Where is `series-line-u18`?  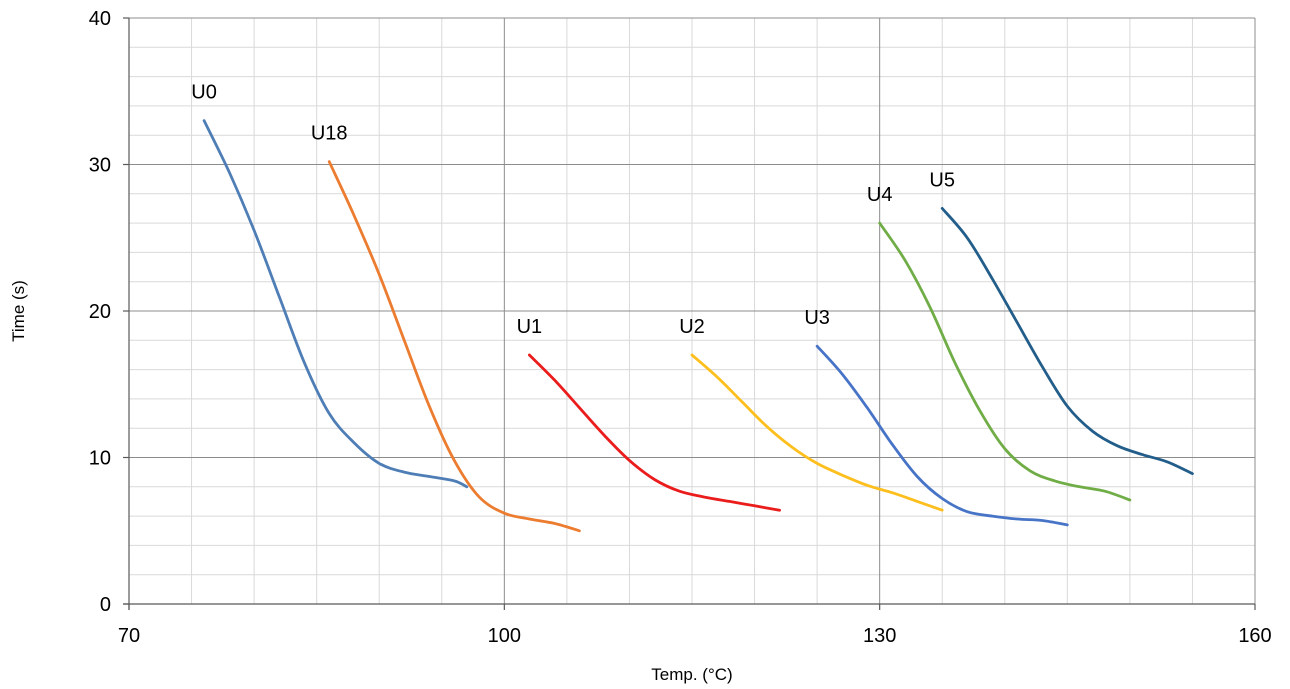
series-line-u18 is located at coordinates (454, 346).